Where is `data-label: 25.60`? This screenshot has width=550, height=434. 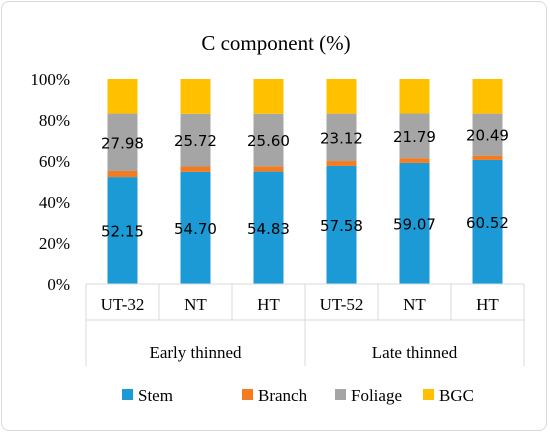 data-label: 25.60 is located at coordinates (268, 141).